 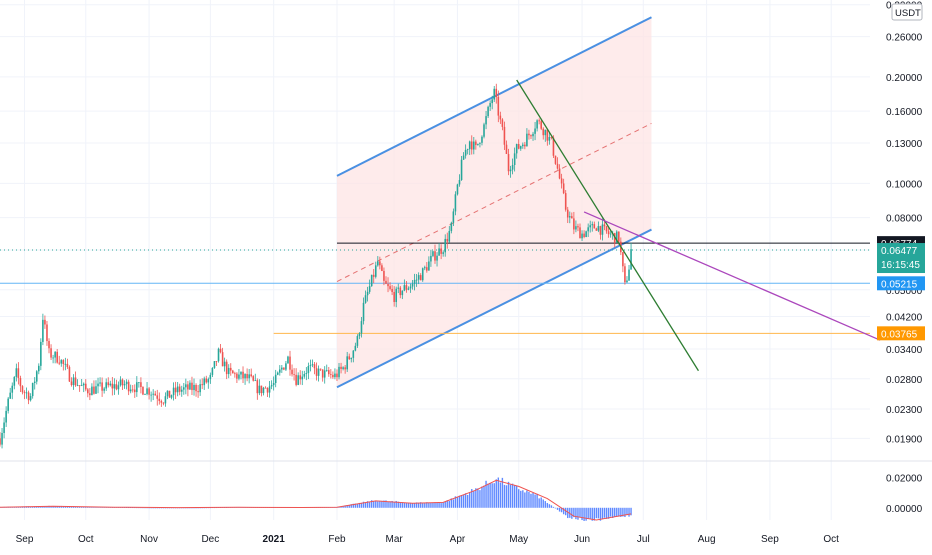 I want to click on x-tick-label: Sep, so click(x=770, y=539).